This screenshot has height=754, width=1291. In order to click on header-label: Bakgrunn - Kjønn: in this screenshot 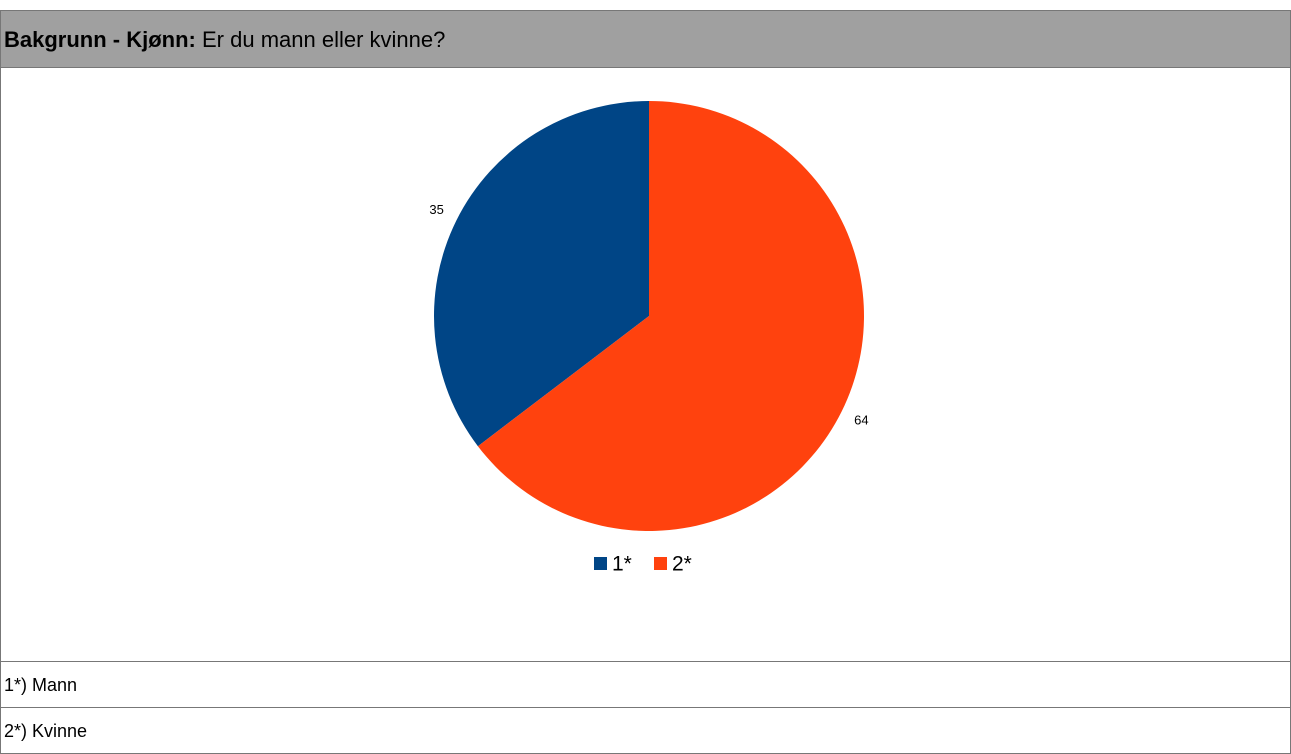, I will do `click(100, 39)`.